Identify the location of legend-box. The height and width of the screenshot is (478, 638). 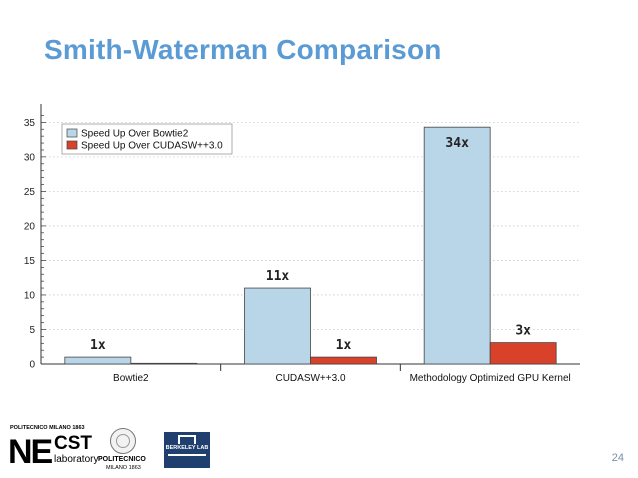
(147, 139).